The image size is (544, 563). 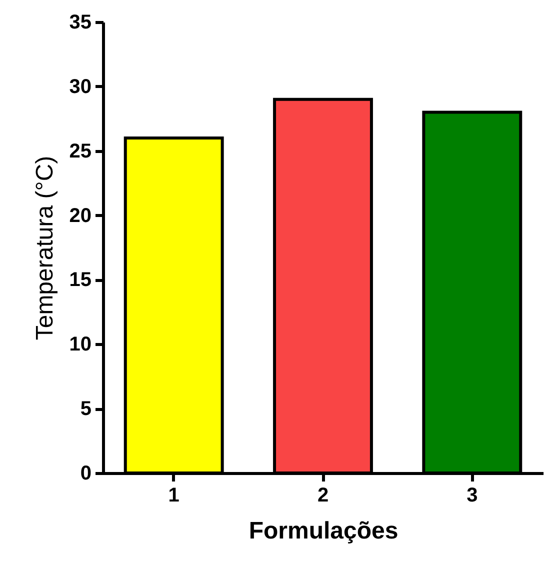 I want to click on y-tick-label: 35, so click(x=80, y=23).